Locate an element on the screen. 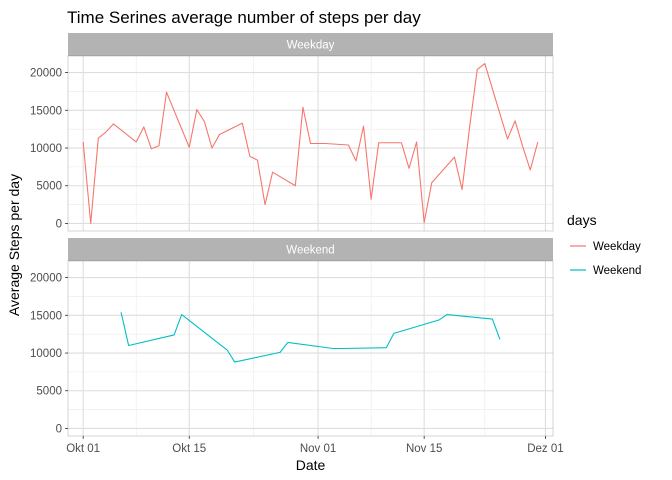 Image resolution: width=672 pixels, height=480 pixels. x-tick-label: Nov 01 is located at coordinates (318, 449).